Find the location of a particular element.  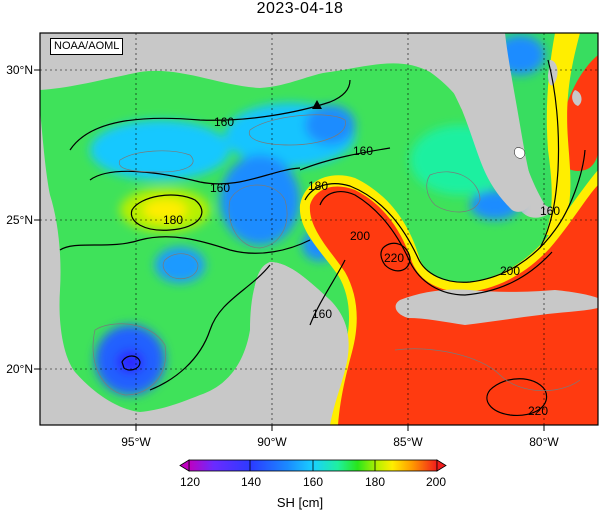

lon-label: 80°W is located at coordinates (544, 442).